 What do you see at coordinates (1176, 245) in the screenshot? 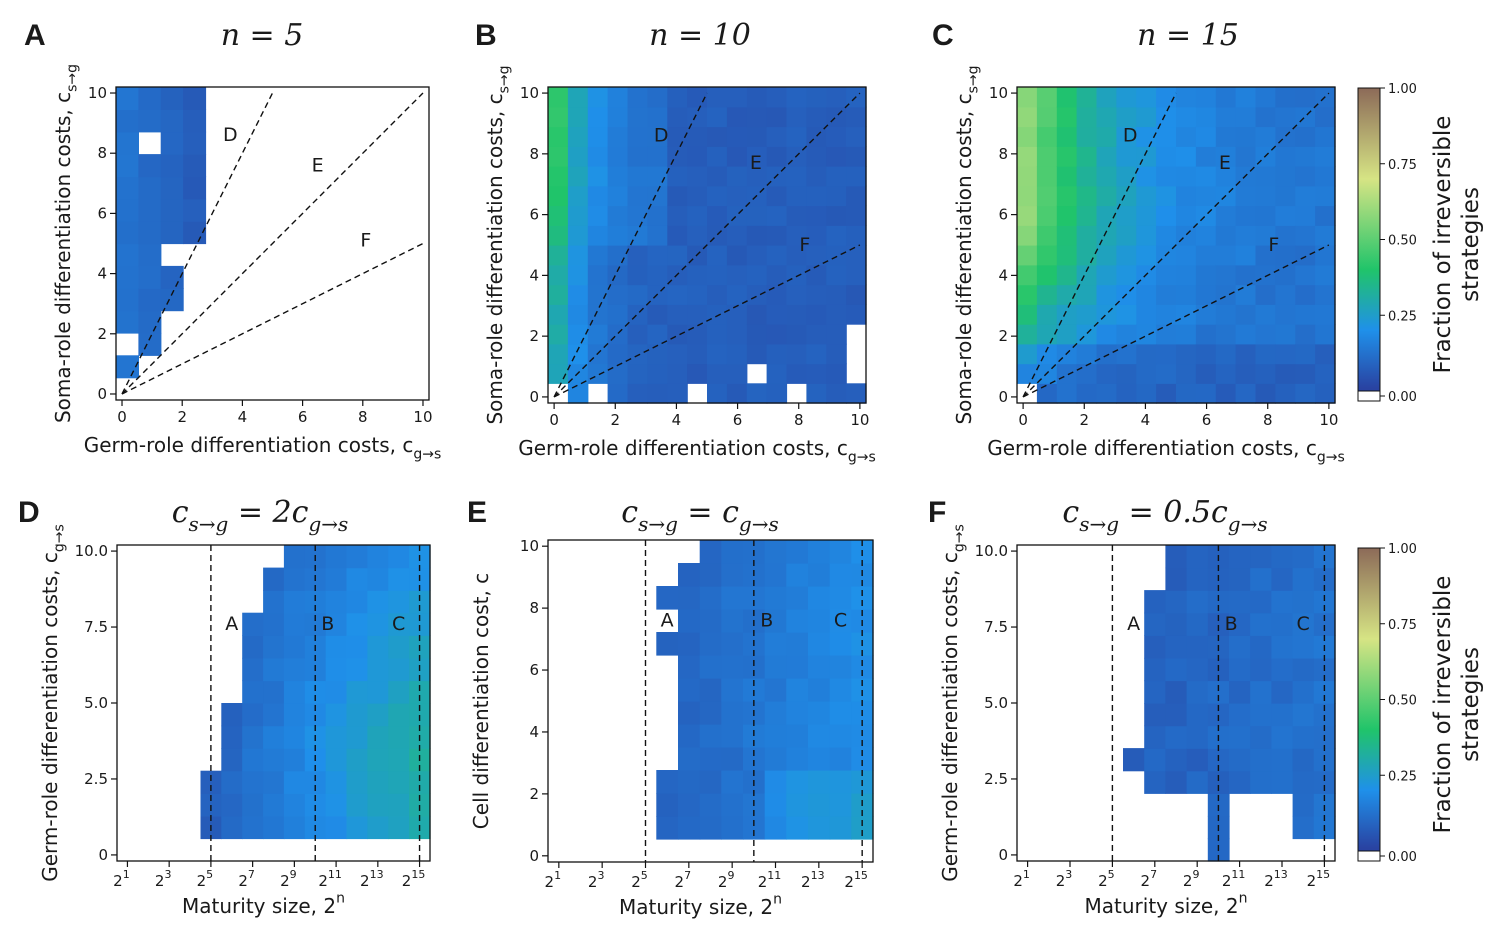
I see `reference-line-E` at bounding box center [1176, 245].